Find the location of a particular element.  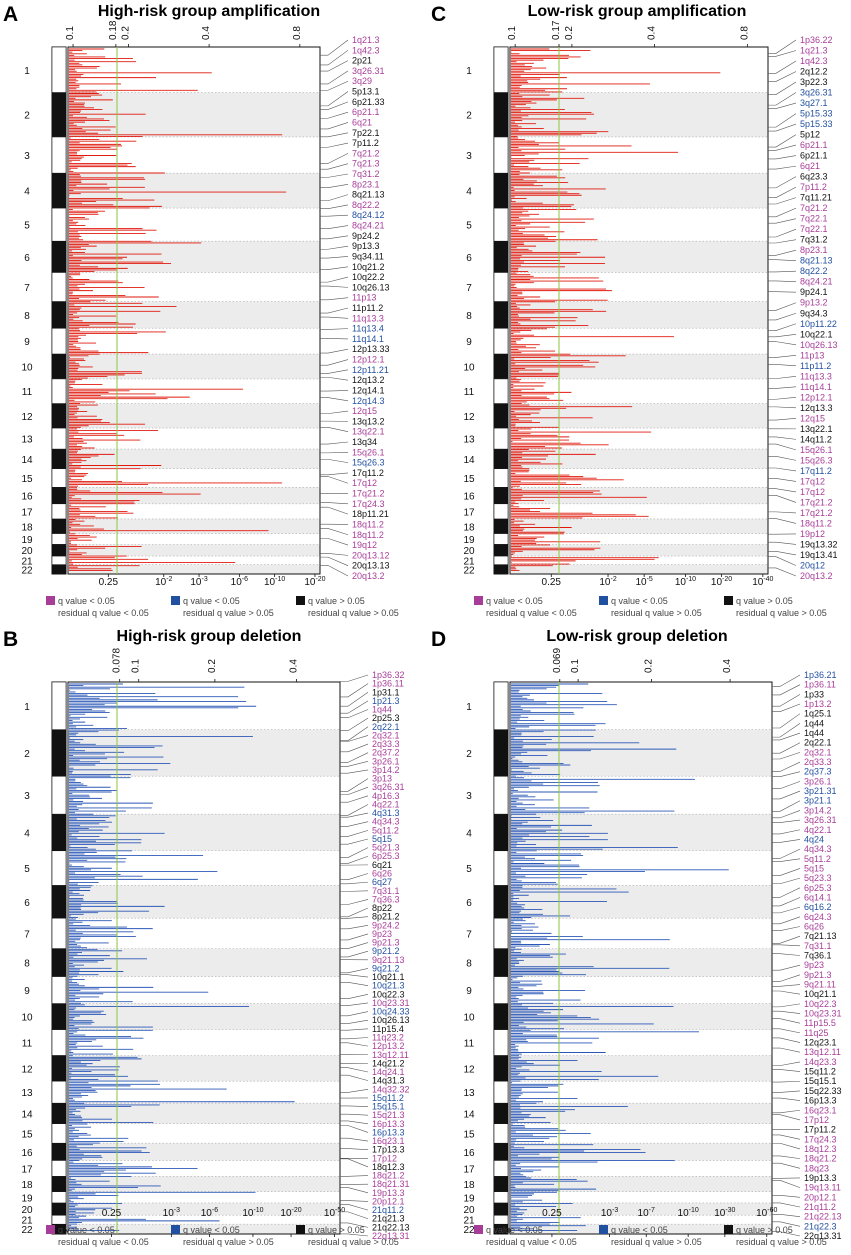

region-label: 5p13.1 is located at coordinates (366, 92).